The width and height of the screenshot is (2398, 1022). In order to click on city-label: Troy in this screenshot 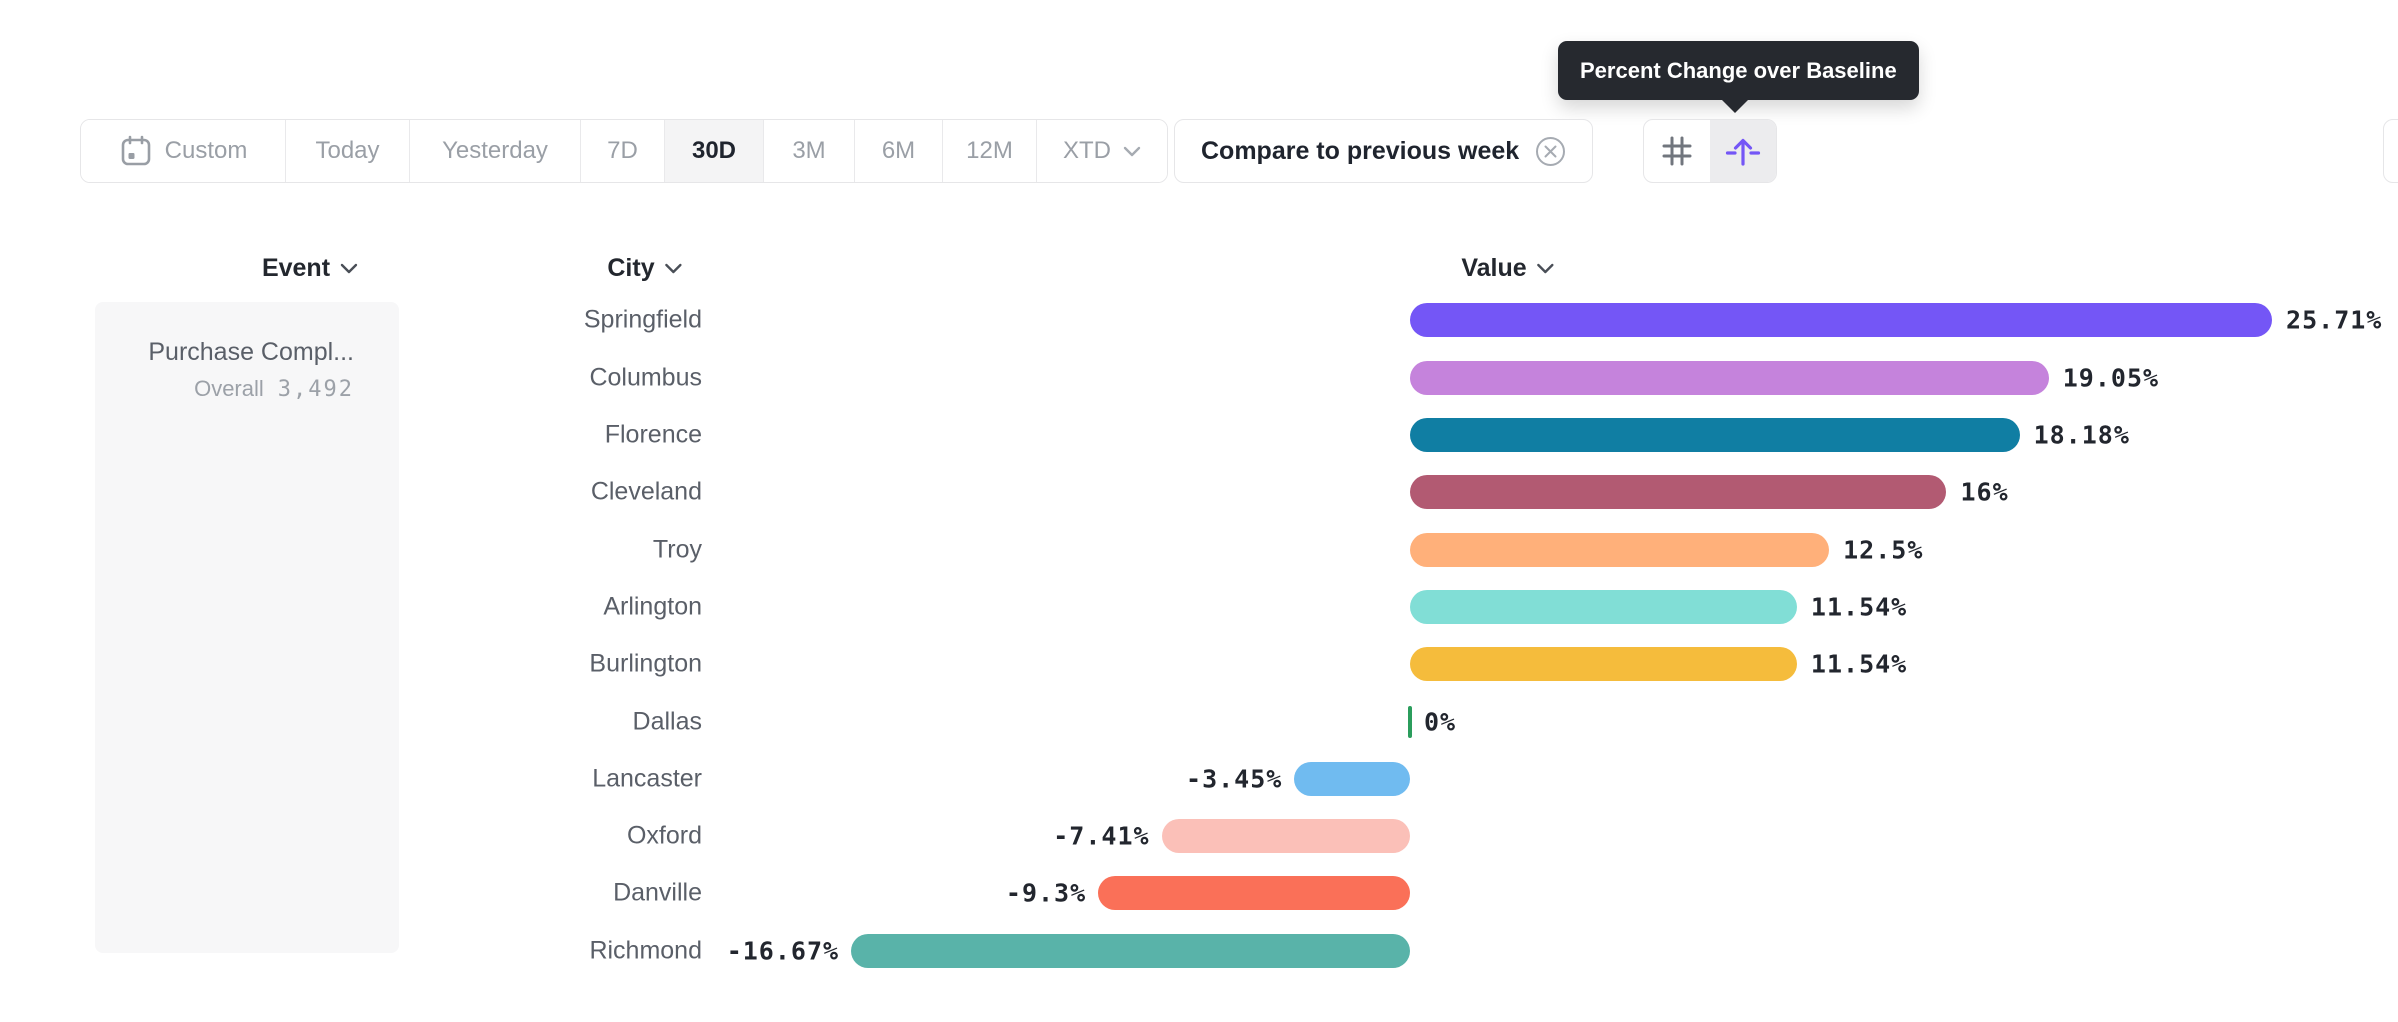, I will do `click(677, 549)`.